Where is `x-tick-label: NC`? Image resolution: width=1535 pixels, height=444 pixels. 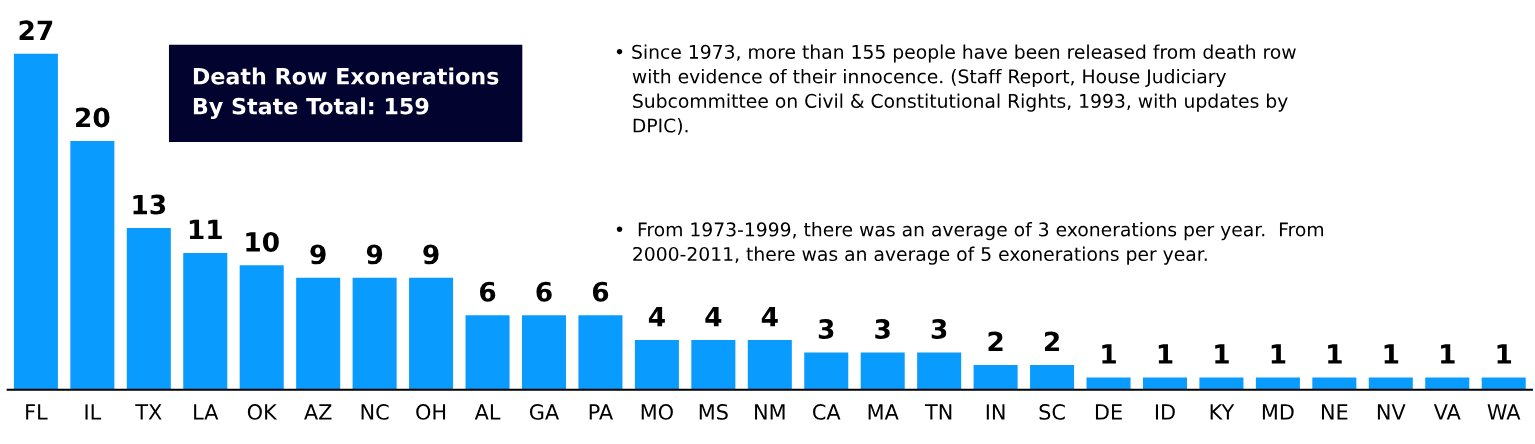 x-tick-label: NC is located at coordinates (375, 412).